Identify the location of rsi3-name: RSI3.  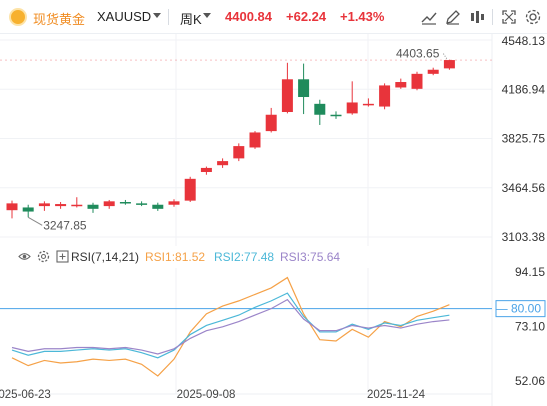
(293, 257).